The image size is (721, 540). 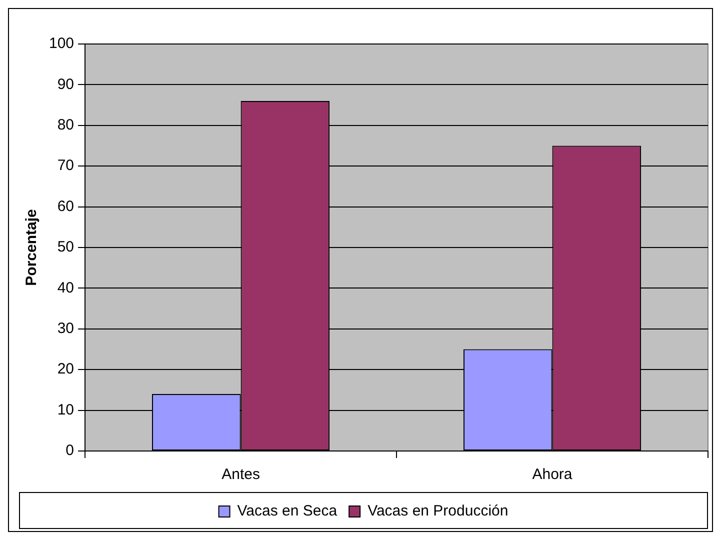 What do you see at coordinates (65, 409) in the screenshot?
I see `y-tick-label: 10` at bounding box center [65, 409].